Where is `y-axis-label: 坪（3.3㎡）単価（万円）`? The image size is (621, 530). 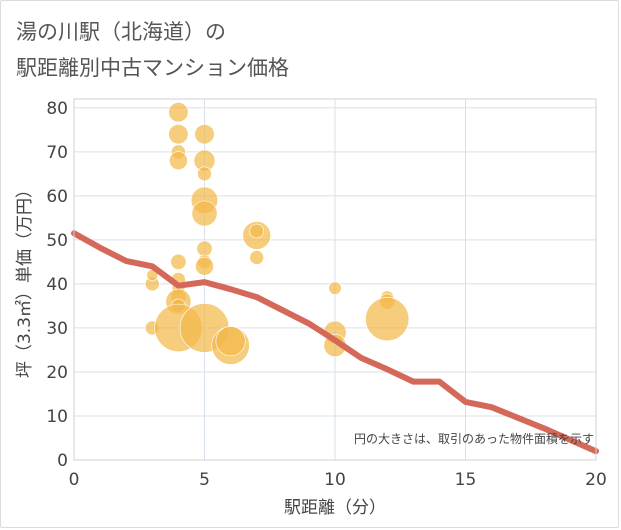
y-axis-label: 坪（3.3㎡）単価（万円） is located at coordinates (25, 279).